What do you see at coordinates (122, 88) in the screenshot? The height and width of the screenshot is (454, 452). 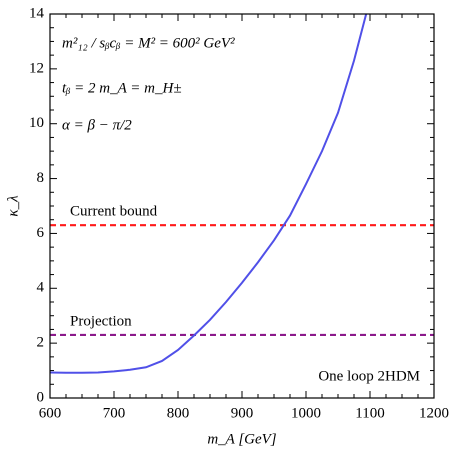 I see `annotation: tᵦ = 2 m_A = m_H±` at bounding box center [122, 88].